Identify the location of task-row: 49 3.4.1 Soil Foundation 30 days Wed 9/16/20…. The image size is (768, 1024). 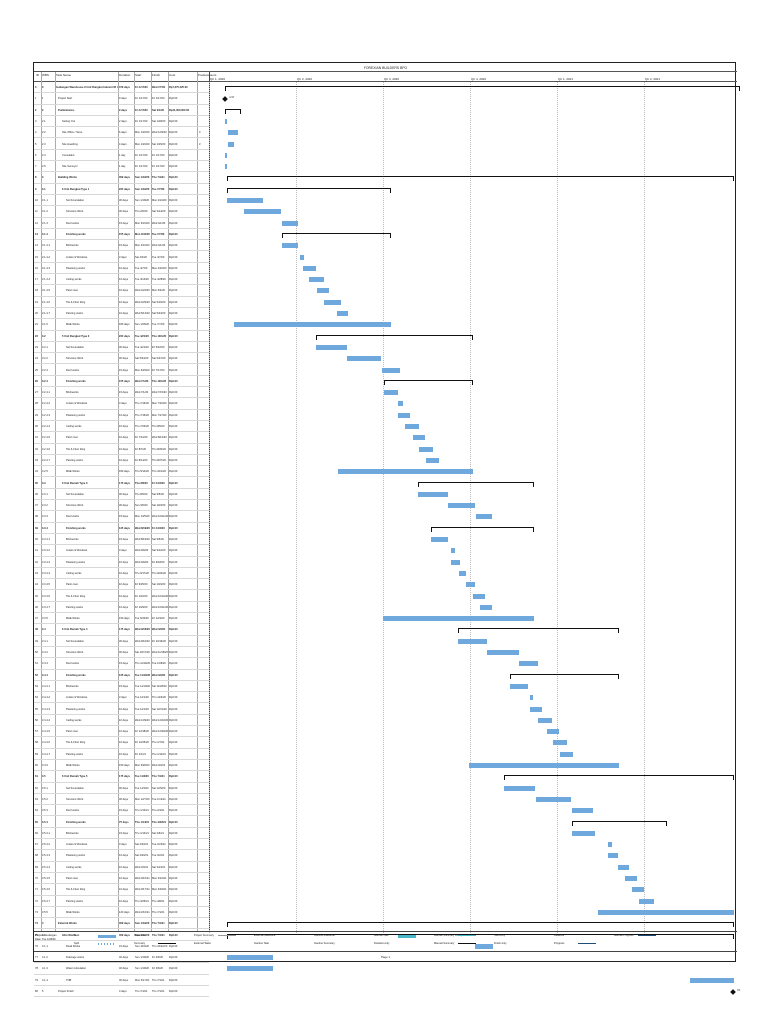
(121, 641).